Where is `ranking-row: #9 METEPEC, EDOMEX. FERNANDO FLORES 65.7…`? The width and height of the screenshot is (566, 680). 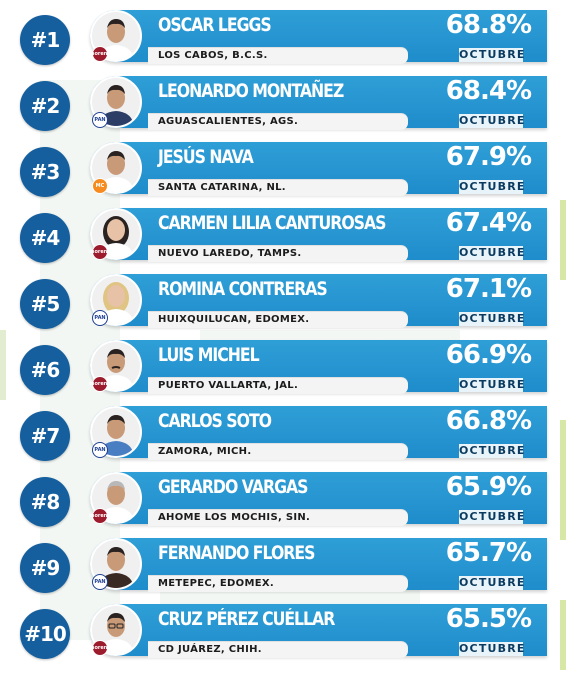 ranking-row: #9 METEPEC, EDOMEX. FERNANDO FLORES 65.7… is located at coordinates (283, 567).